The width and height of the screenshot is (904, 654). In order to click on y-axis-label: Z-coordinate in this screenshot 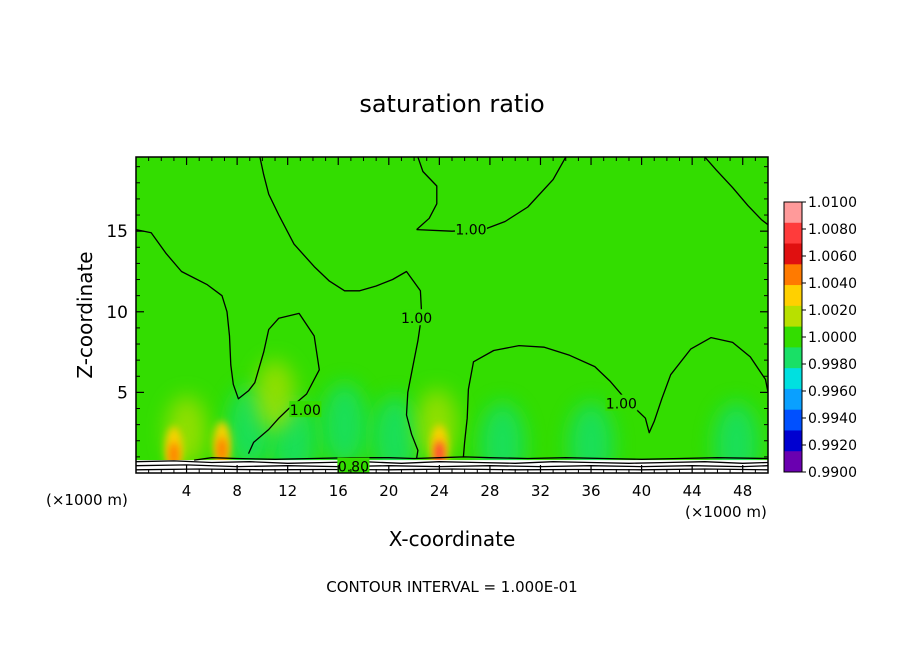, I will do `click(85, 314)`.